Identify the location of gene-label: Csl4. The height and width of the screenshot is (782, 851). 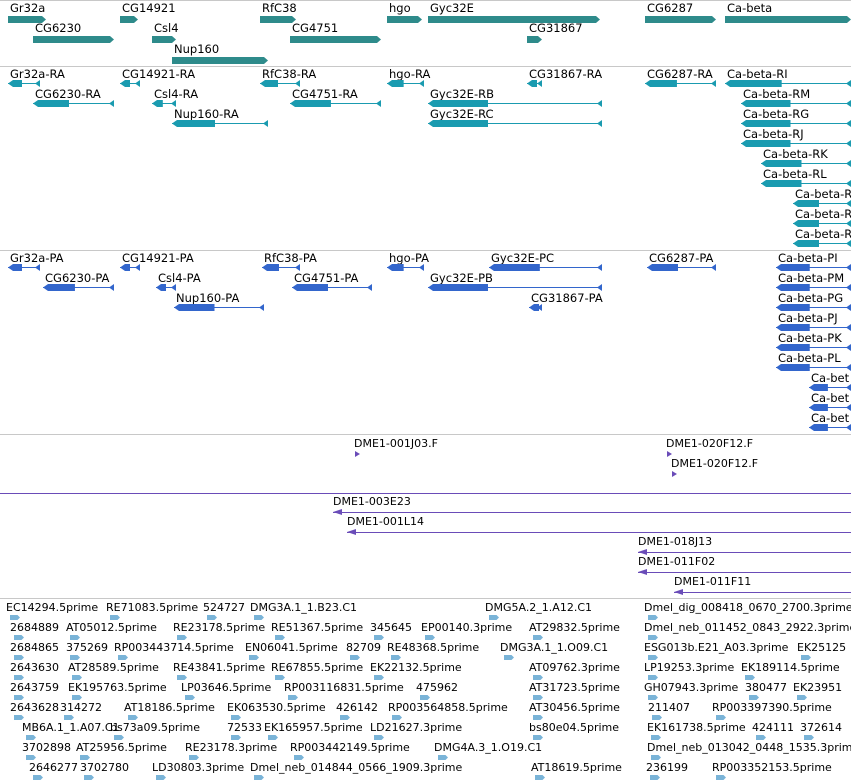
(166, 28).